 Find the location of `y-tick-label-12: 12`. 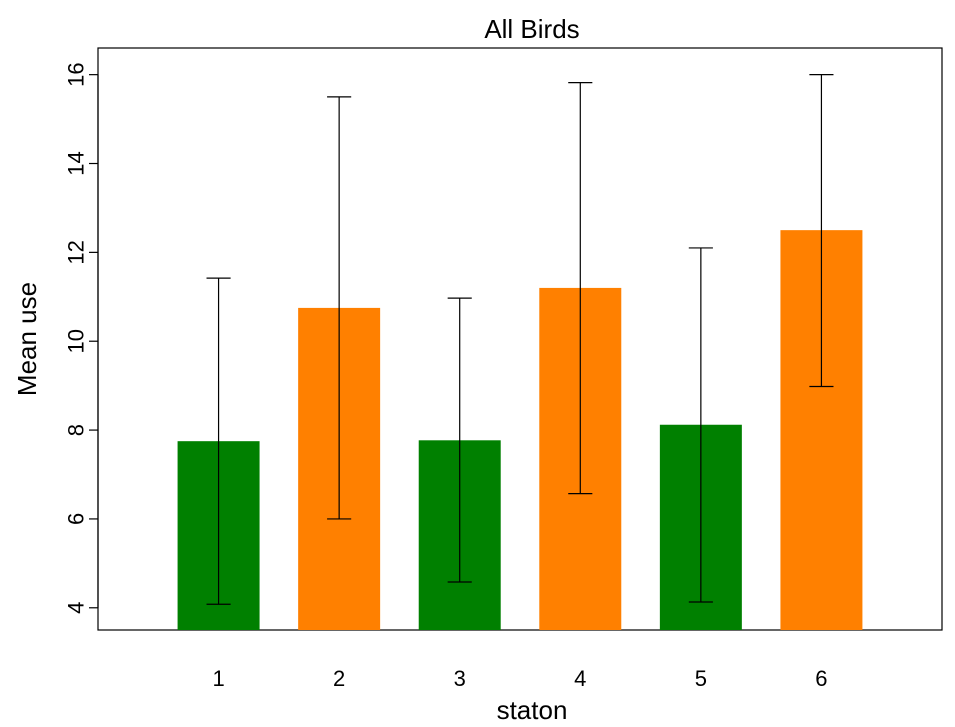

y-tick-label-12: 12 is located at coordinates (76, 252).